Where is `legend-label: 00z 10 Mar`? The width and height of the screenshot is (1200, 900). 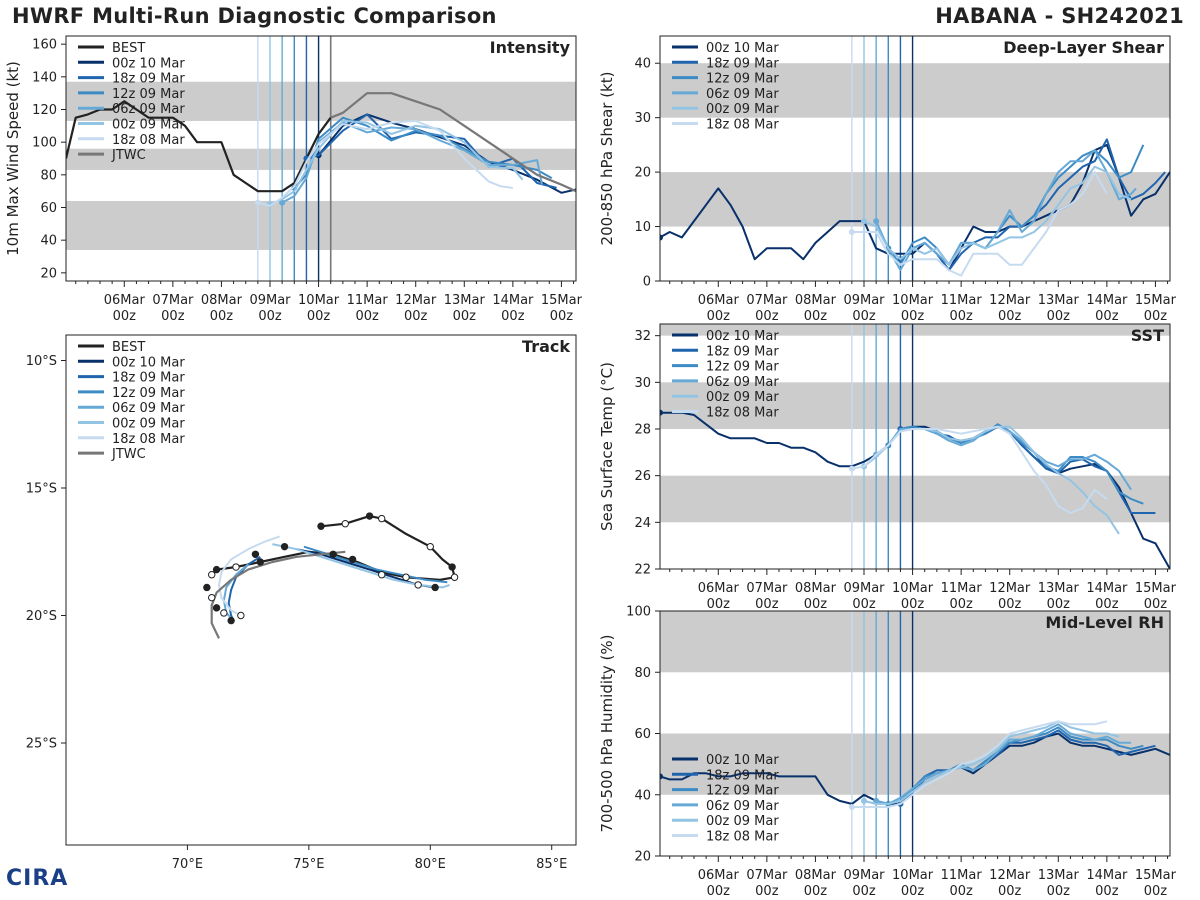 legend-label: 00z 10 Mar is located at coordinates (148, 362).